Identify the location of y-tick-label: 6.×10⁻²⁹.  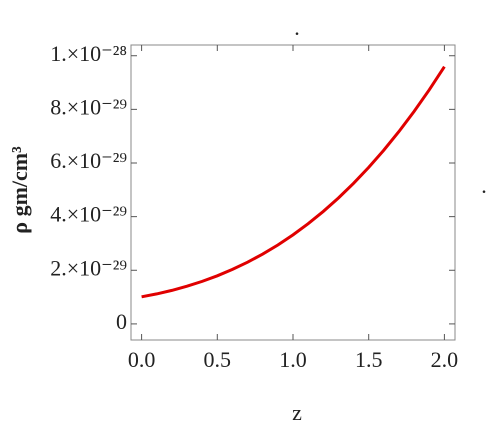
(88, 160).